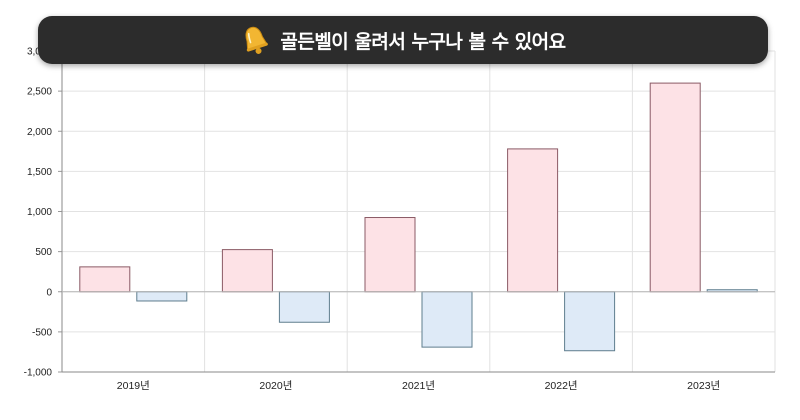  What do you see at coordinates (39, 172) in the screenshot?
I see `y-tick-label: 1,500` at bounding box center [39, 172].